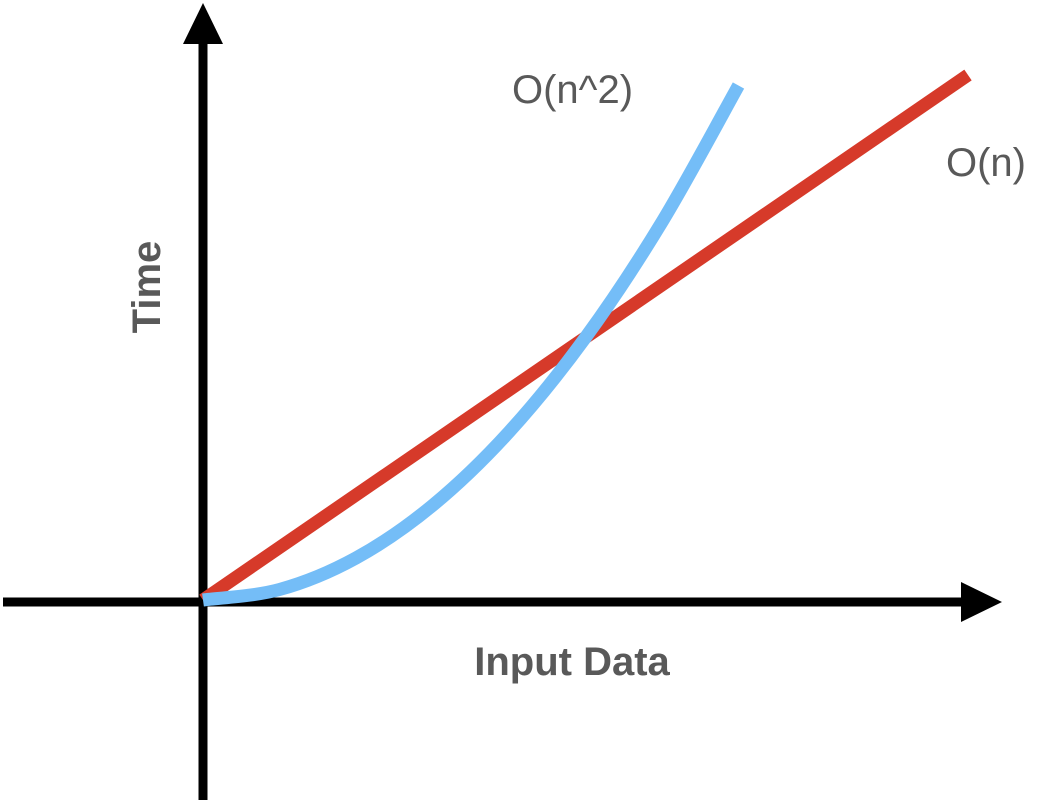  What do you see at coordinates (572, 90) in the screenshot?
I see `series-label-quadratic: O(n^2)` at bounding box center [572, 90].